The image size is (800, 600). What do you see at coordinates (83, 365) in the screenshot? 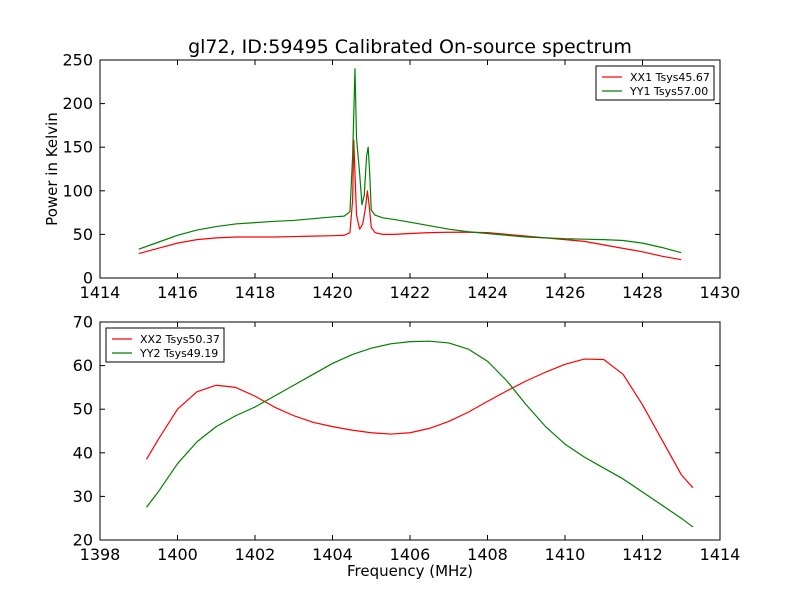
I see `y-tick-label: 60` at bounding box center [83, 365].